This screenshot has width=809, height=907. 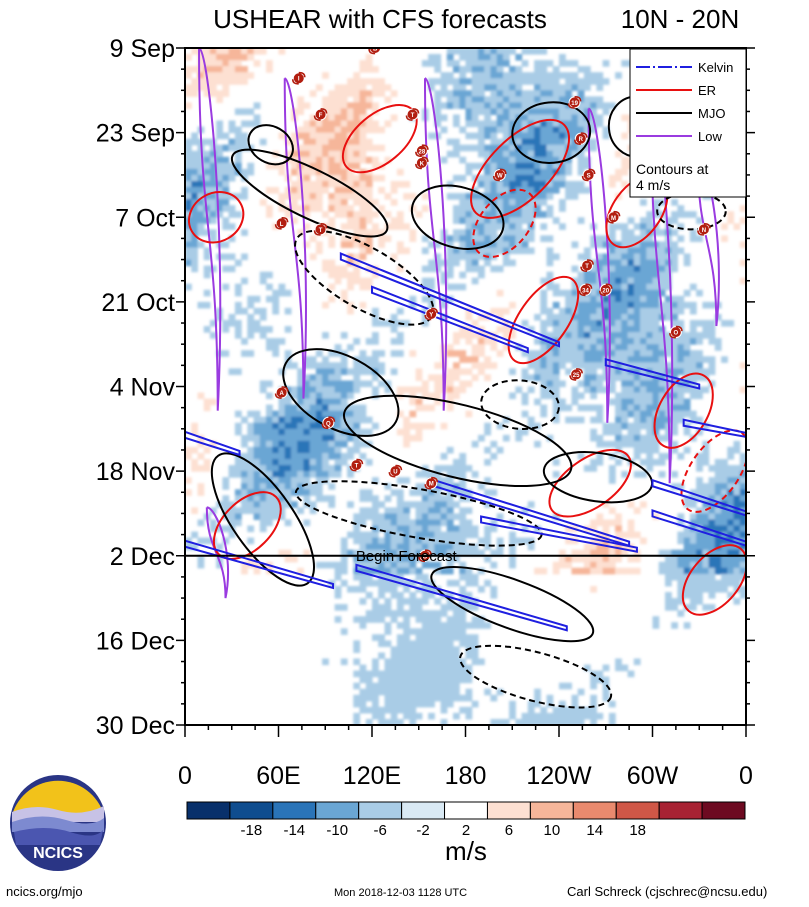 What do you see at coordinates (653, 185) in the screenshot?
I see `legend-note: 4 m/s` at bounding box center [653, 185].